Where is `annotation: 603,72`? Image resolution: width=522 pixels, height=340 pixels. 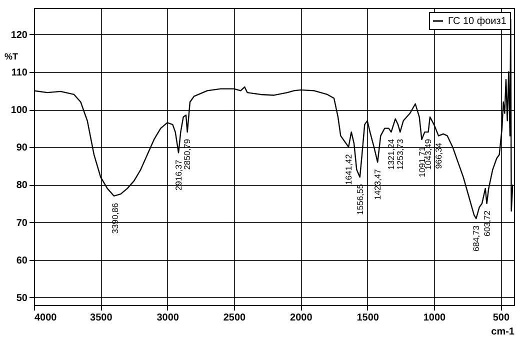
annotation: 603,72 is located at coordinates (487, 223).